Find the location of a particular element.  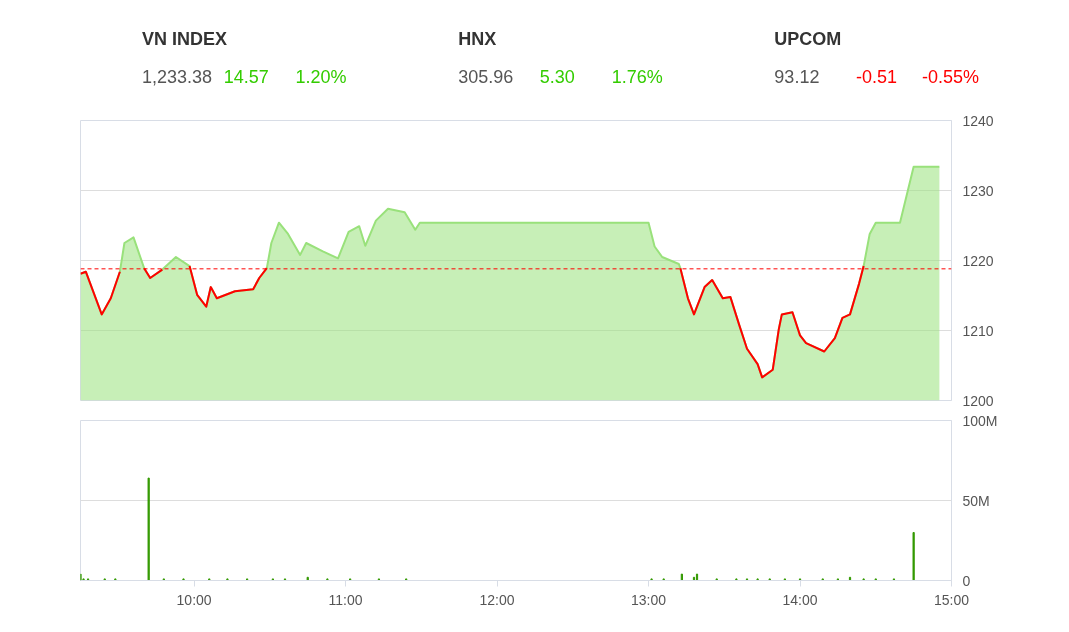

text: 1,233.38 is located at coordinates (177, 77).